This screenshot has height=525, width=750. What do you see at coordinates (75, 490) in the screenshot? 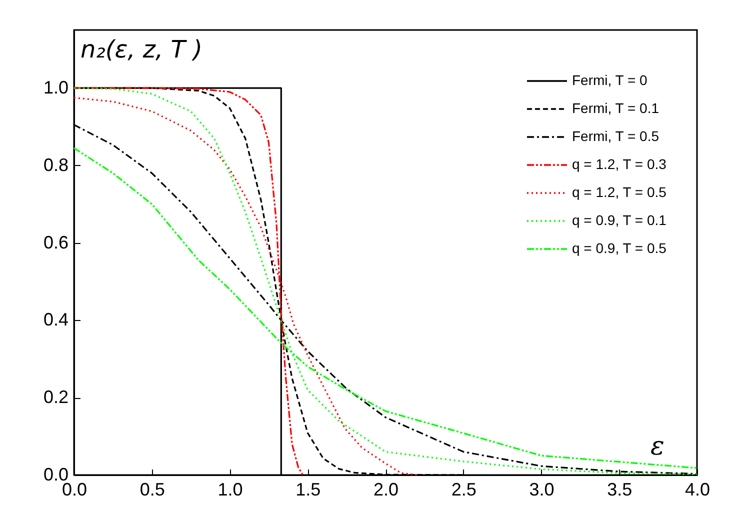
I see `x-tick-label: 0.0` at bounding box center [75, 490].